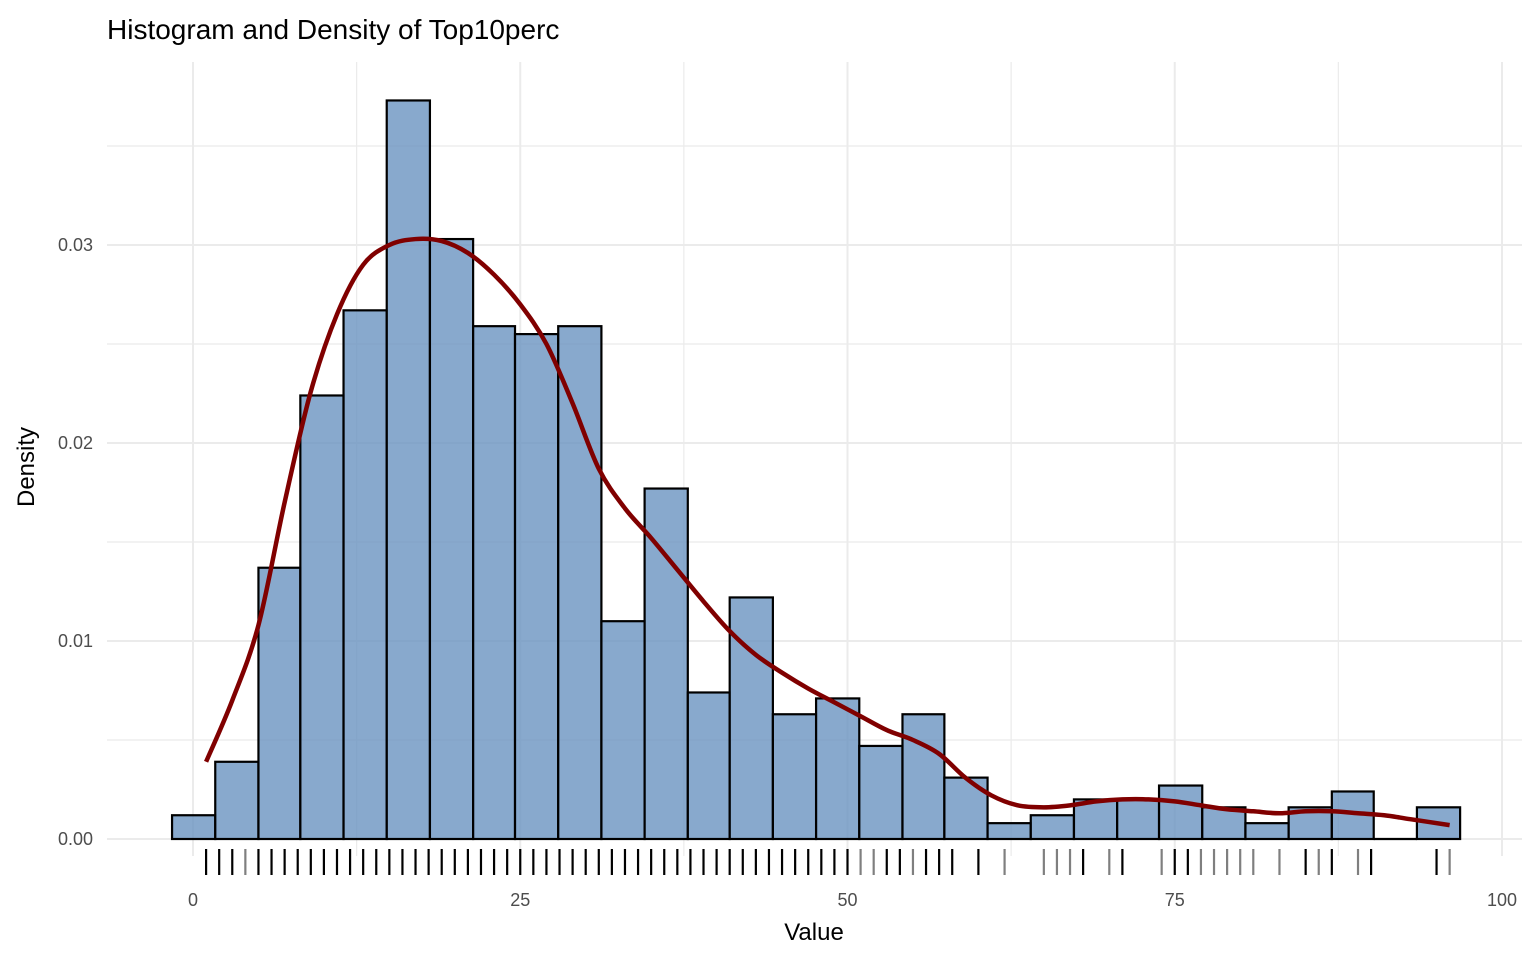 The image size is (1536, 960). Describe the element at coordinates (1502, 900) in the screenshot. I see `x-tick-label: 100` at that location.